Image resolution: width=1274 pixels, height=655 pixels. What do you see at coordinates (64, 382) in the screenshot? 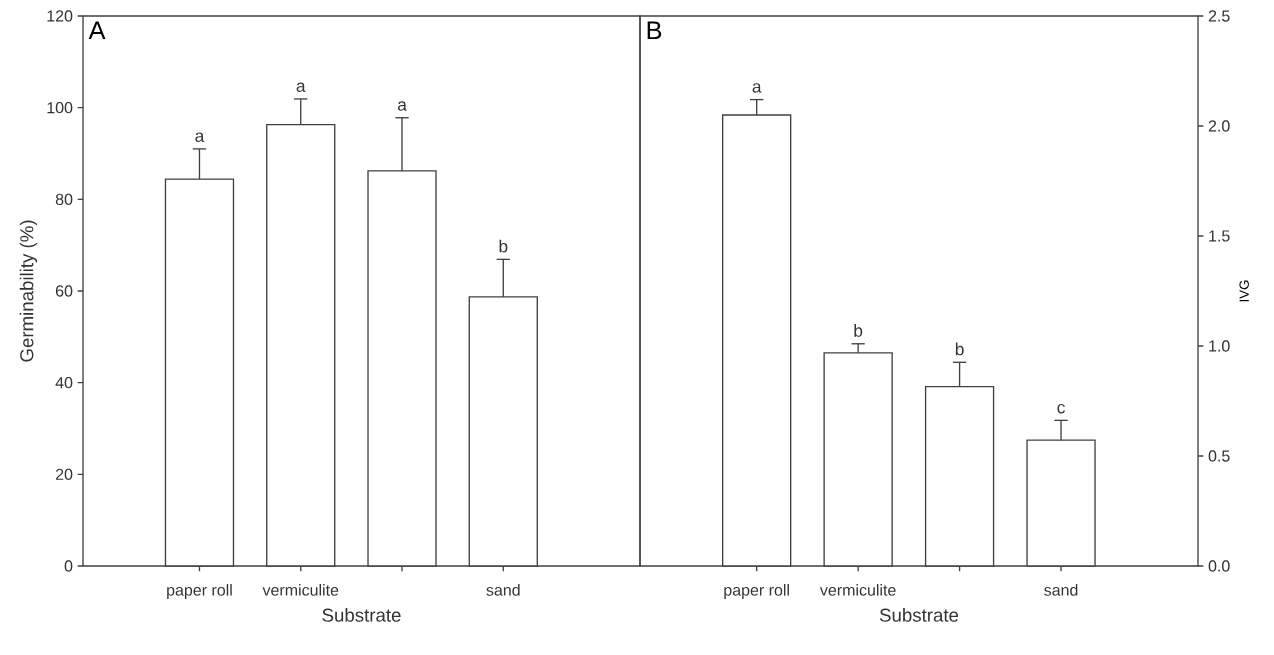
I see `y-tick-label: 40` at bounding box center [64, 382].